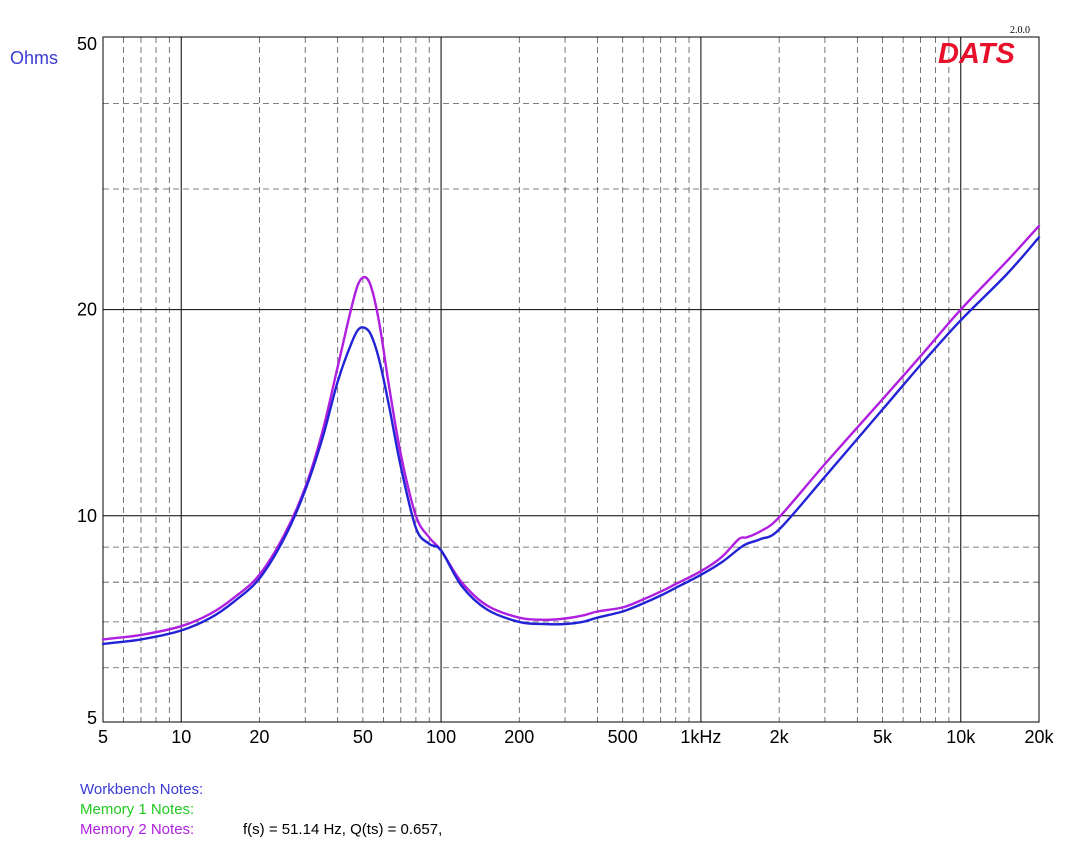  Describe the element at coordinates (137, 829) in the screenshot. I see `memory2-notes-label: Memory 2 Notes:` at that location.